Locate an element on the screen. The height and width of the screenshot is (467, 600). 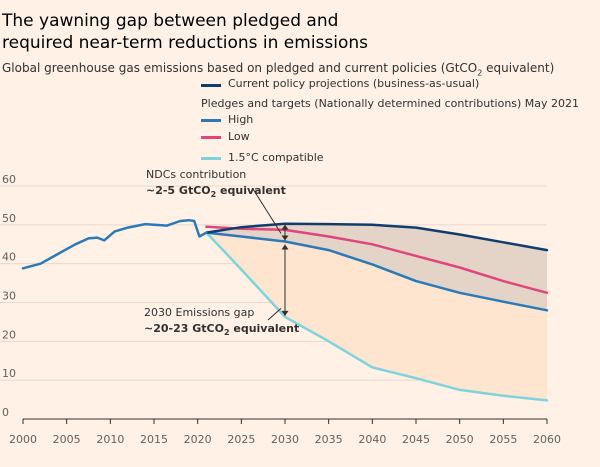
chart-title-line1: The yawning gap between pledged and is located at coordinates (170, 21).